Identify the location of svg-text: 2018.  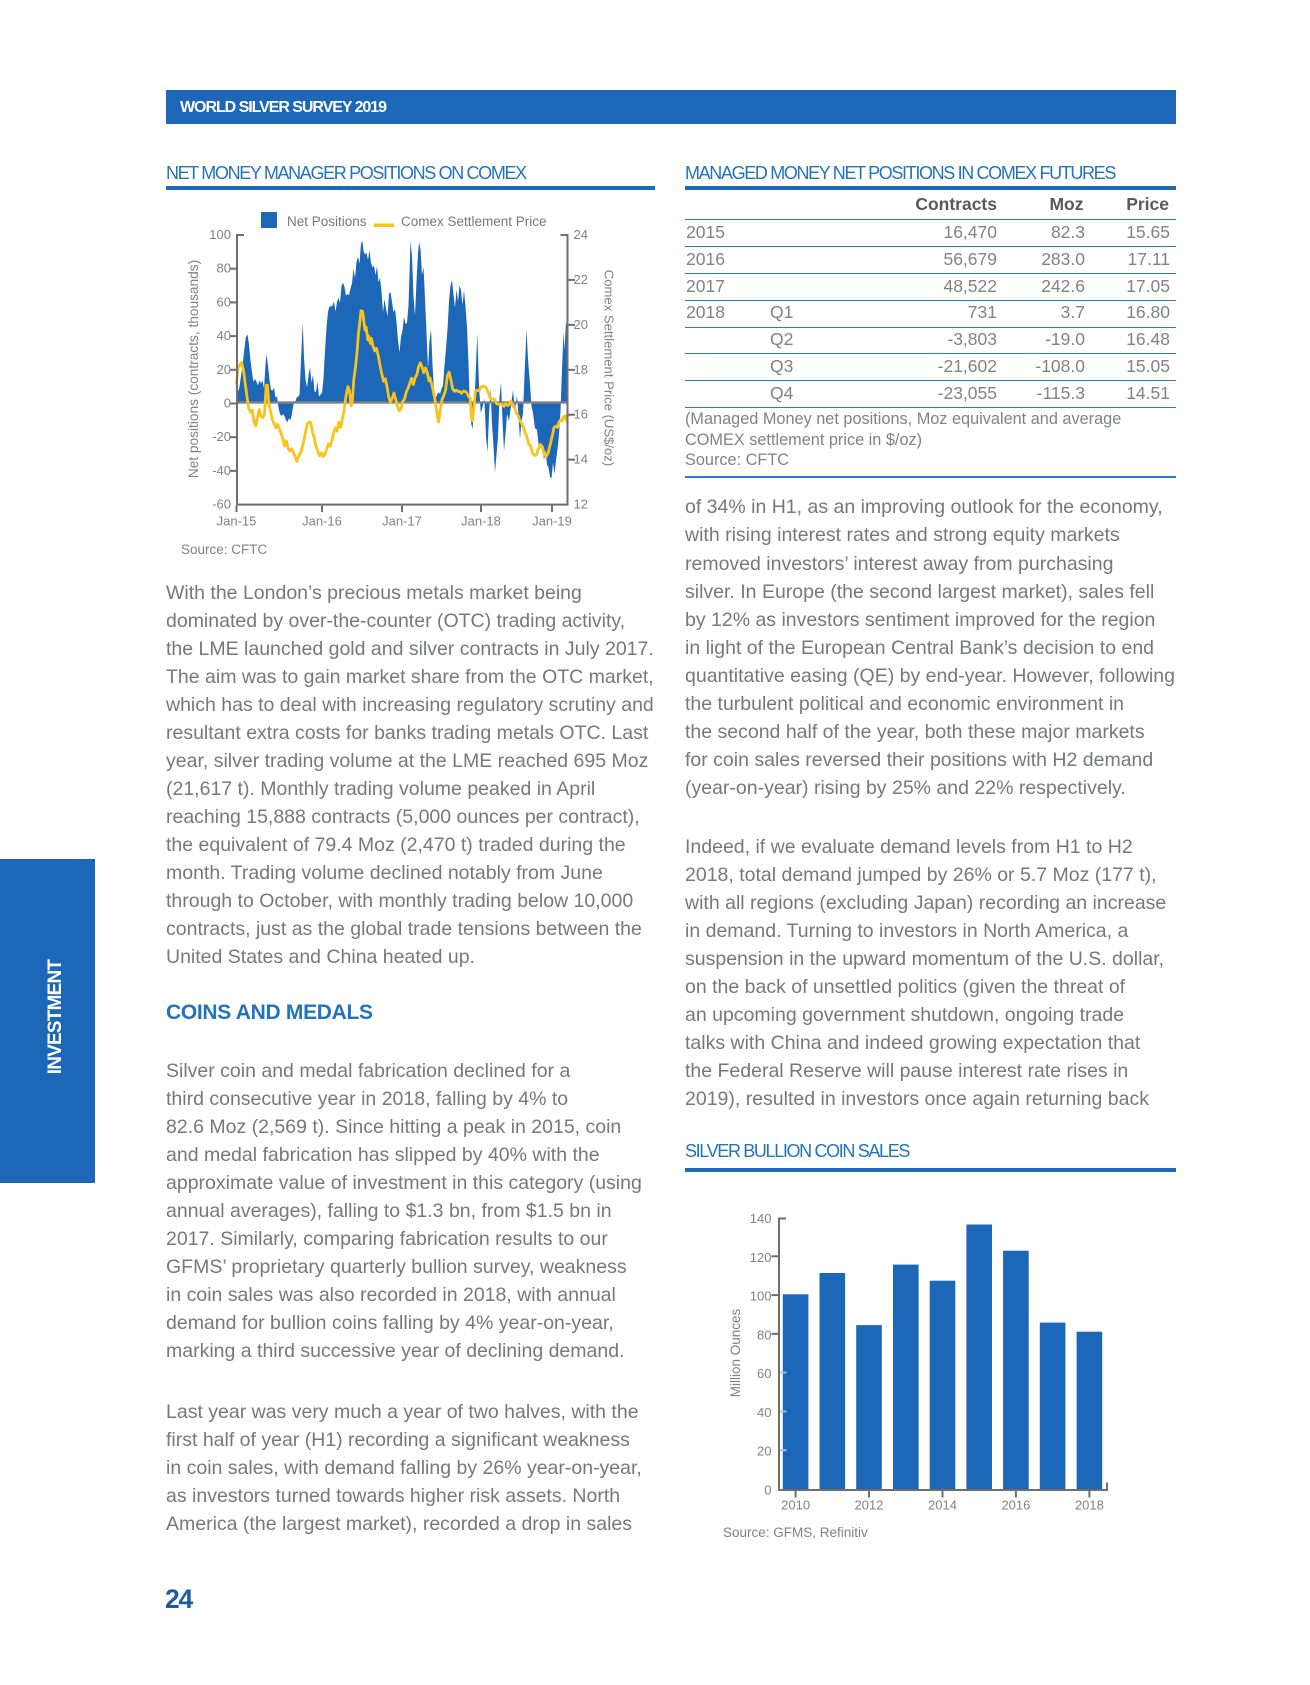
(1089, 1505).